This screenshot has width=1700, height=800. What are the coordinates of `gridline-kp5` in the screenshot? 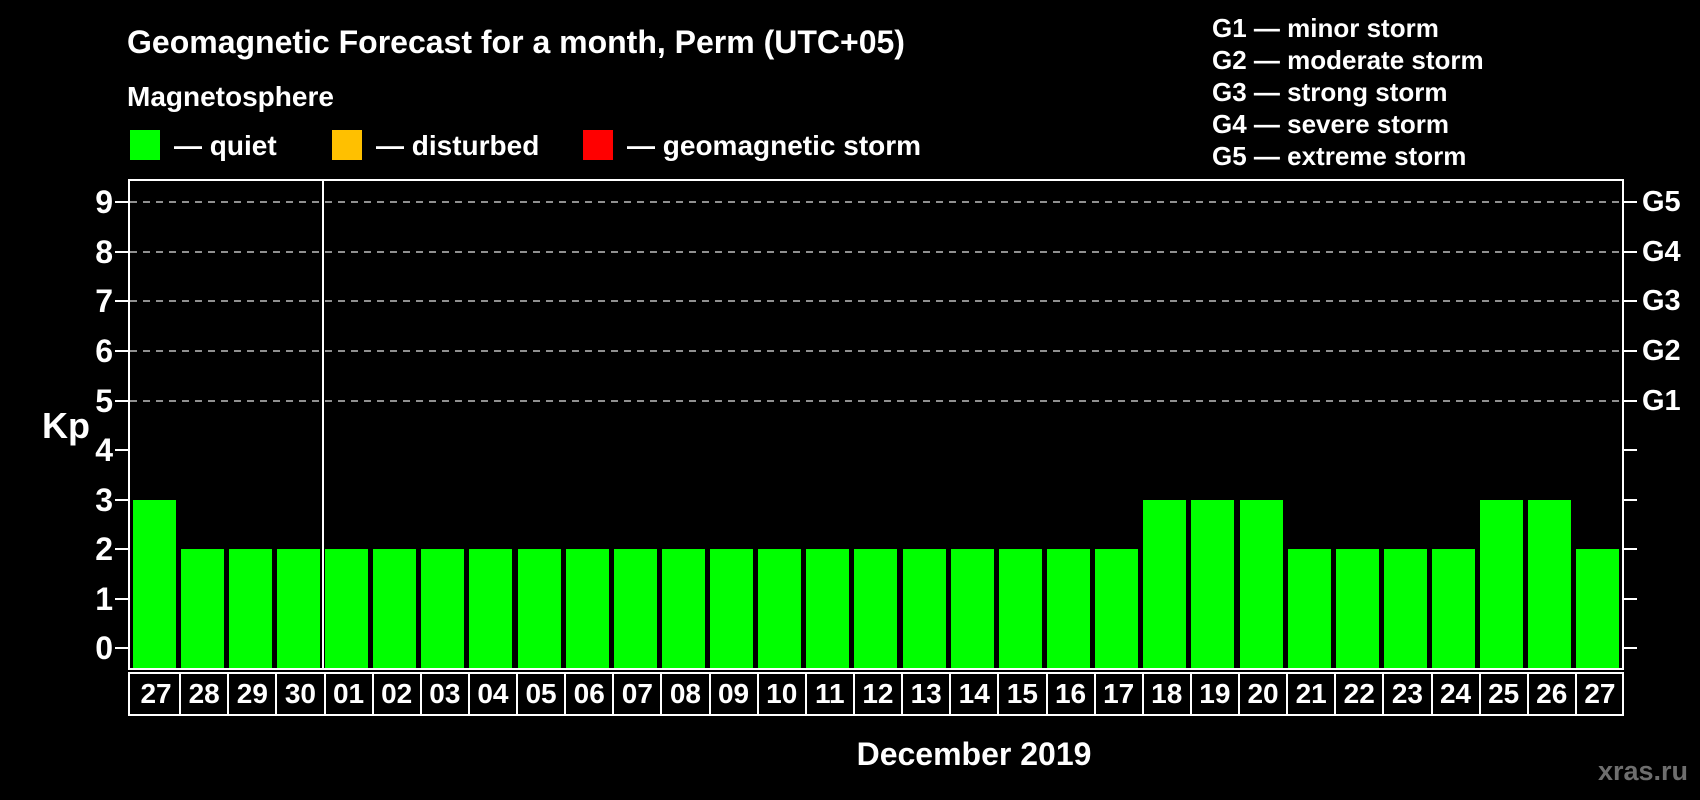 It's located at (876, 400).